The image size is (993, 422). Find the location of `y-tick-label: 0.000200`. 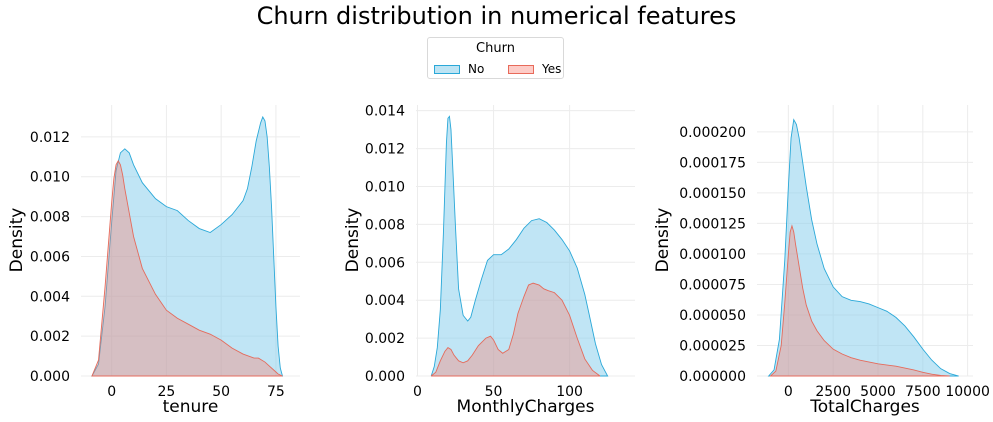

y-tick-label: 0.000200 is located at coordinates (712, 133).